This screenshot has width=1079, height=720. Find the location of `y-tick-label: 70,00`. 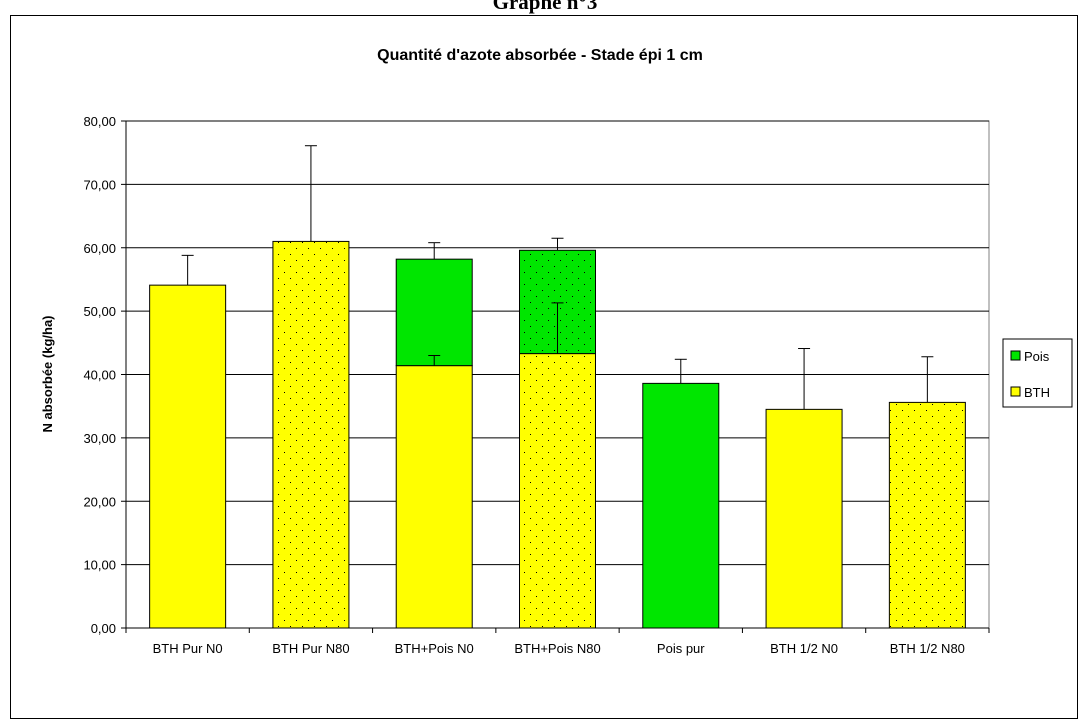

y-tick-label: 70,00 is located at coordinates (99, 184).